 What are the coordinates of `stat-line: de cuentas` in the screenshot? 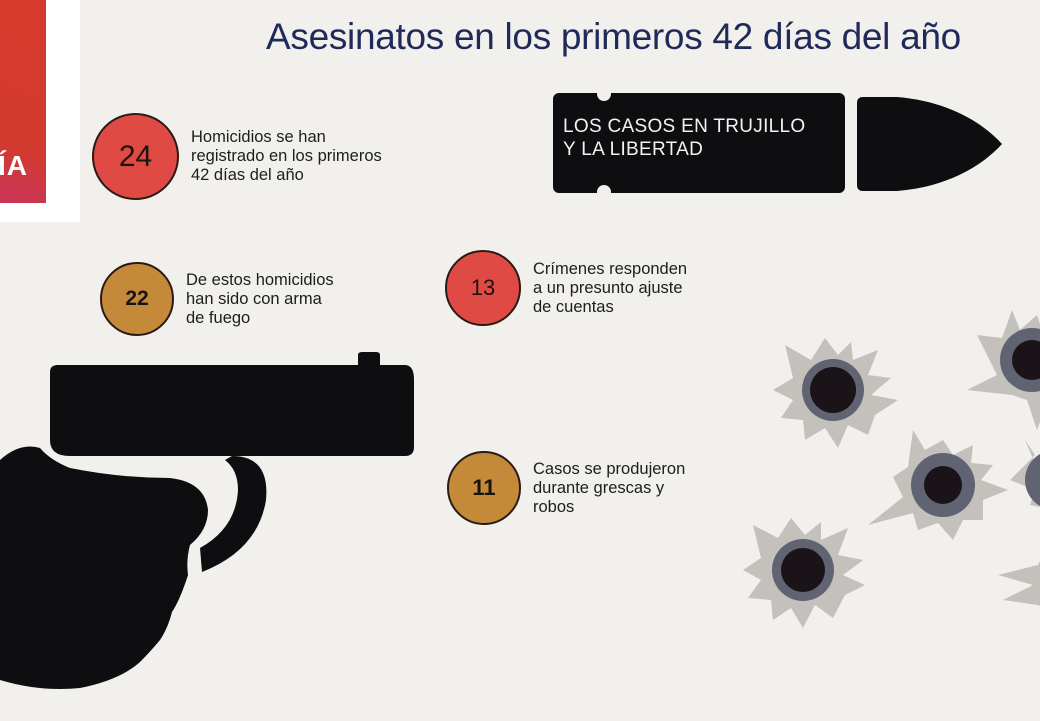 It's located at (573, 306).